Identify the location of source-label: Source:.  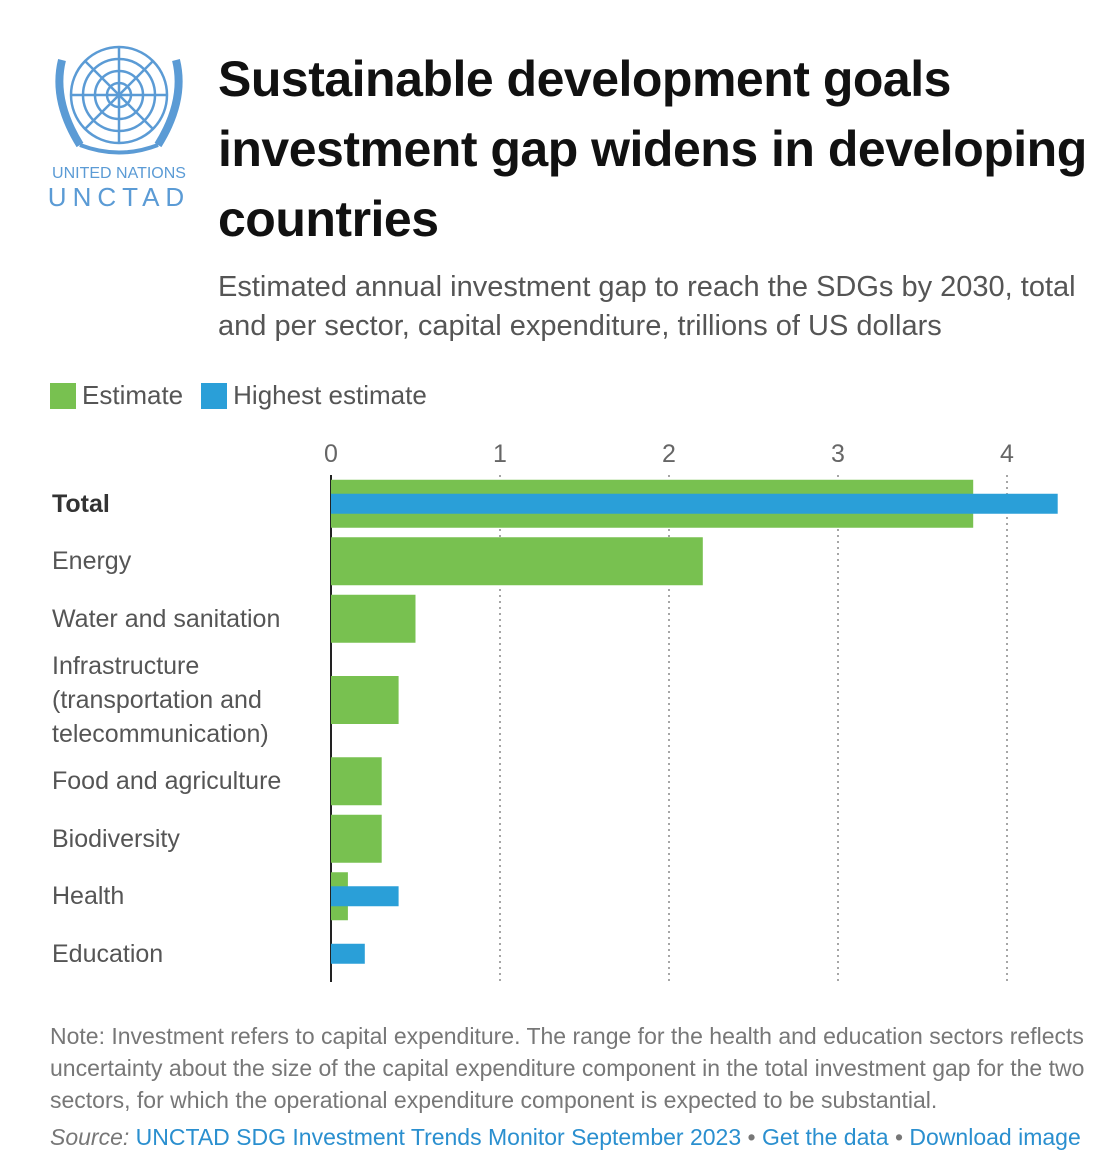
(90, 1137).